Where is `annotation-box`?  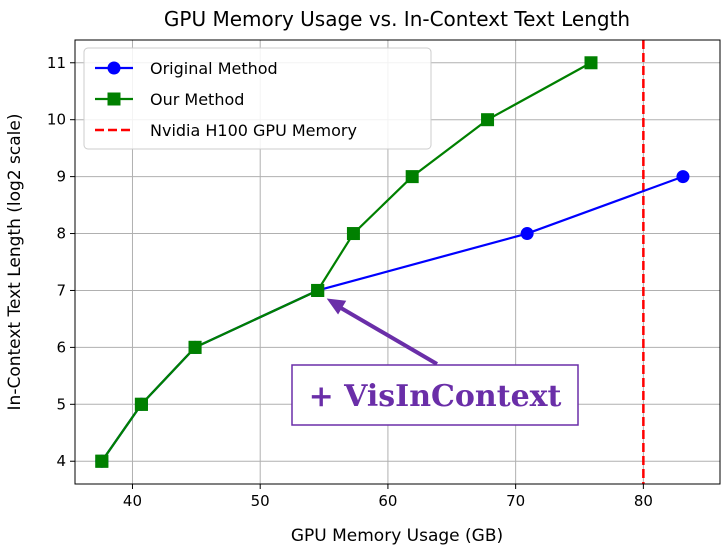
annotation-box is located at coordinates (435, 395).